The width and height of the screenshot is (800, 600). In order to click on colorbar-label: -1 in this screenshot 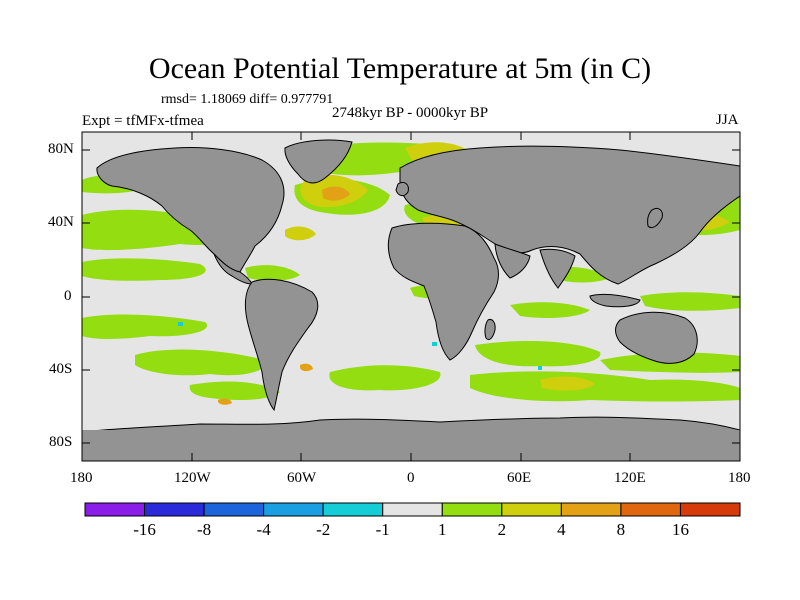, I will do `click(382, 529)`.